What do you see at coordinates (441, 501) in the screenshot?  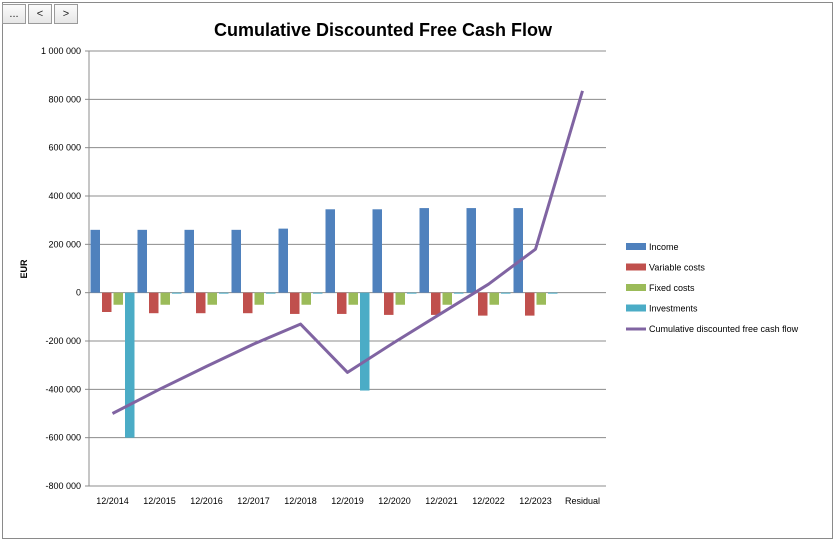 I see `x-tick-label: 12/2021` at bounding box center [441, 501].